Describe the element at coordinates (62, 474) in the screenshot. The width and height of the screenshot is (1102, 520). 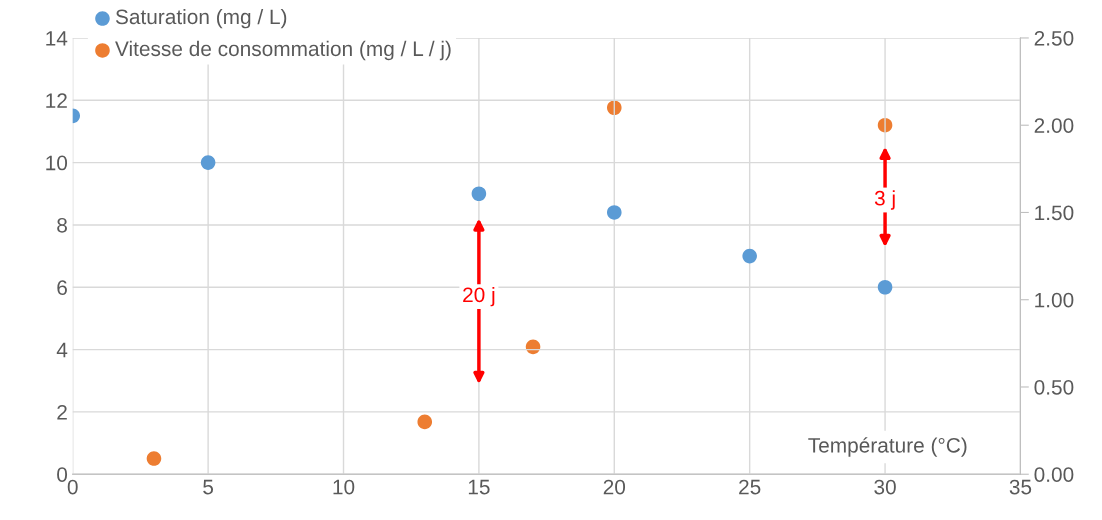
I see `y-tick-label: 0` at that location.